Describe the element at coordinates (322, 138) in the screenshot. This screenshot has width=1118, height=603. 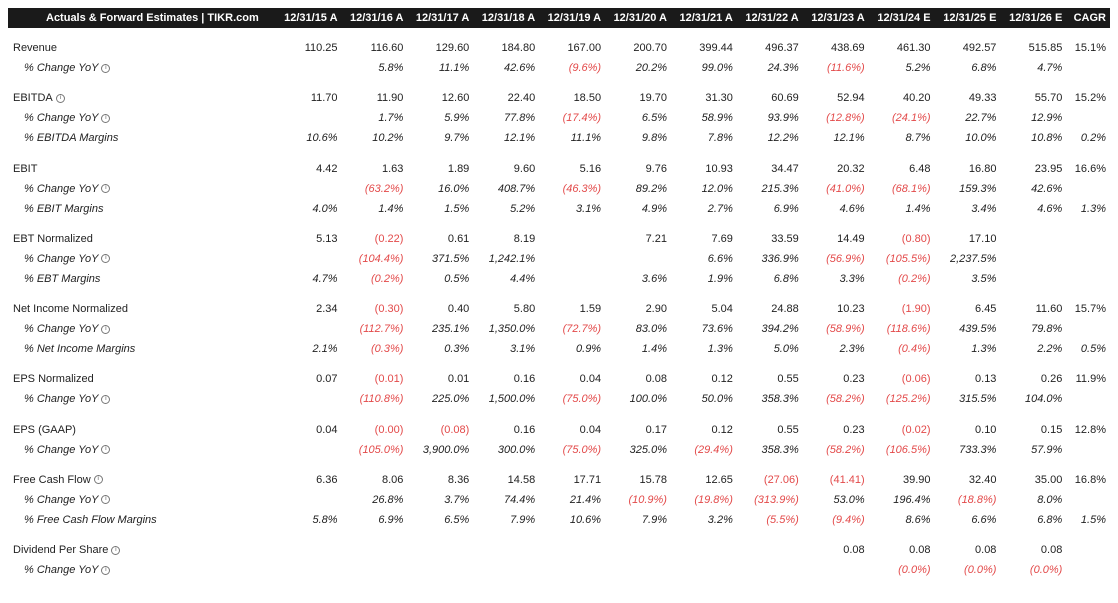
I see `value-cell: 10.6%` at that location.